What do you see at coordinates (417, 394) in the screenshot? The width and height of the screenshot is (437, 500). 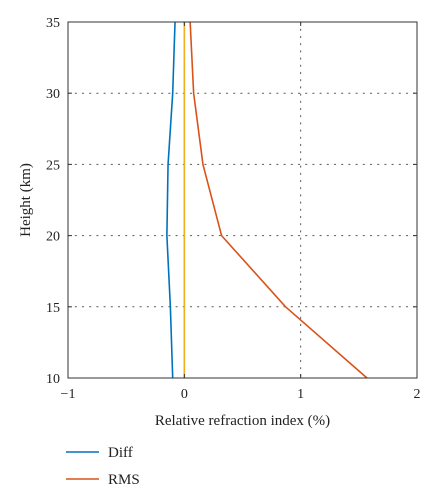 I see `x-tick-label: 2` at bounding box center [417, 394].